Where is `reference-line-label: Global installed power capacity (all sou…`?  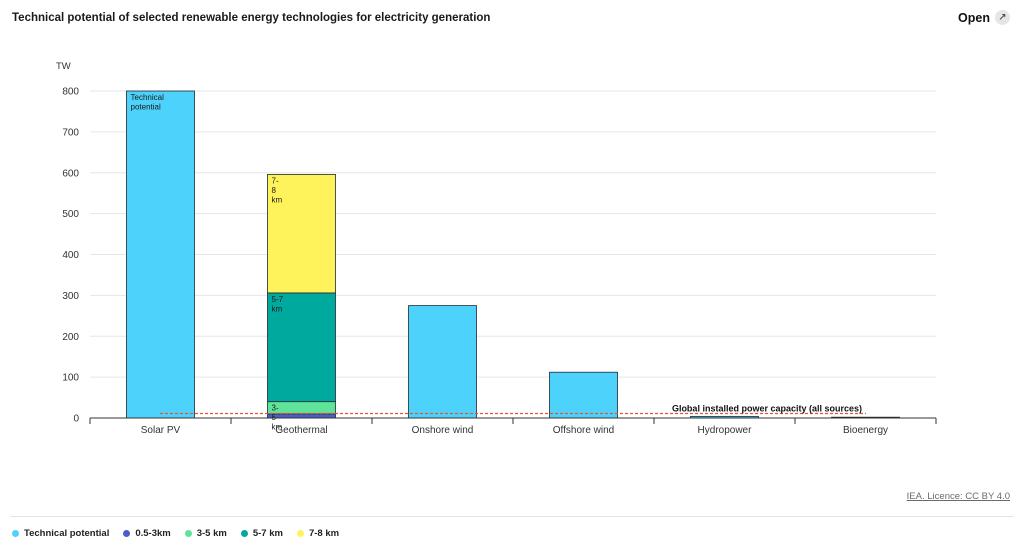 reference-line-label: Global installed power capacity (all sou… is located at coordinates (767, 409).